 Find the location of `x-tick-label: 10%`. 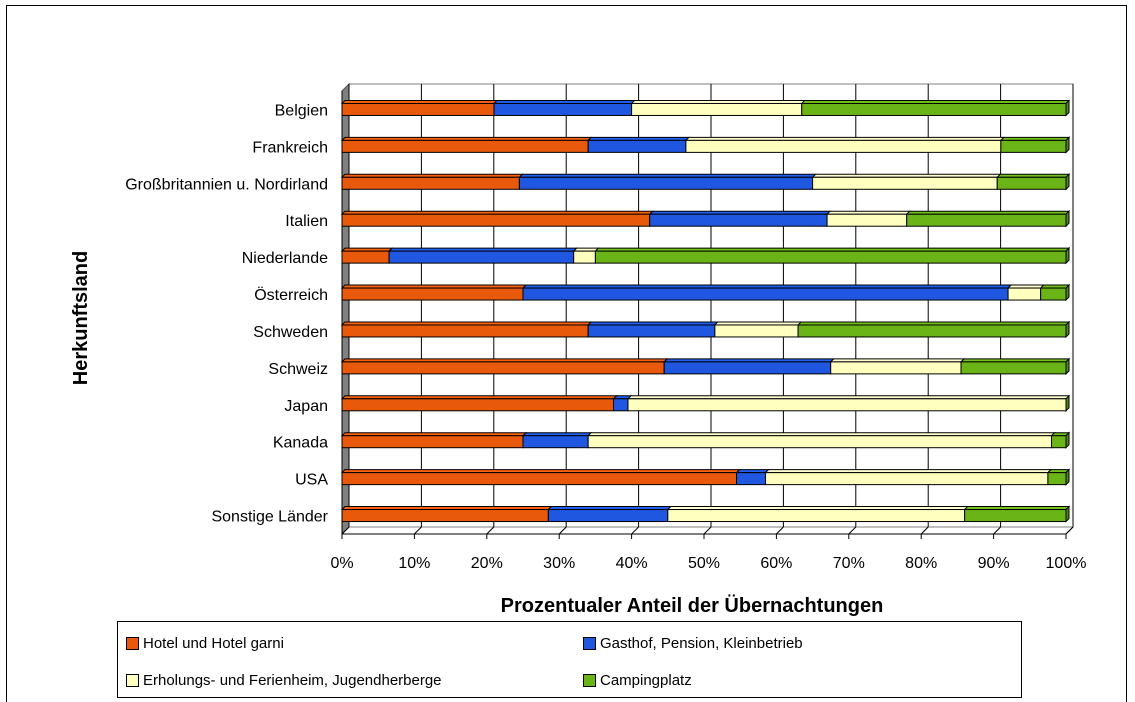

x-tick-label: 10% is located at coordinates (414, 563).